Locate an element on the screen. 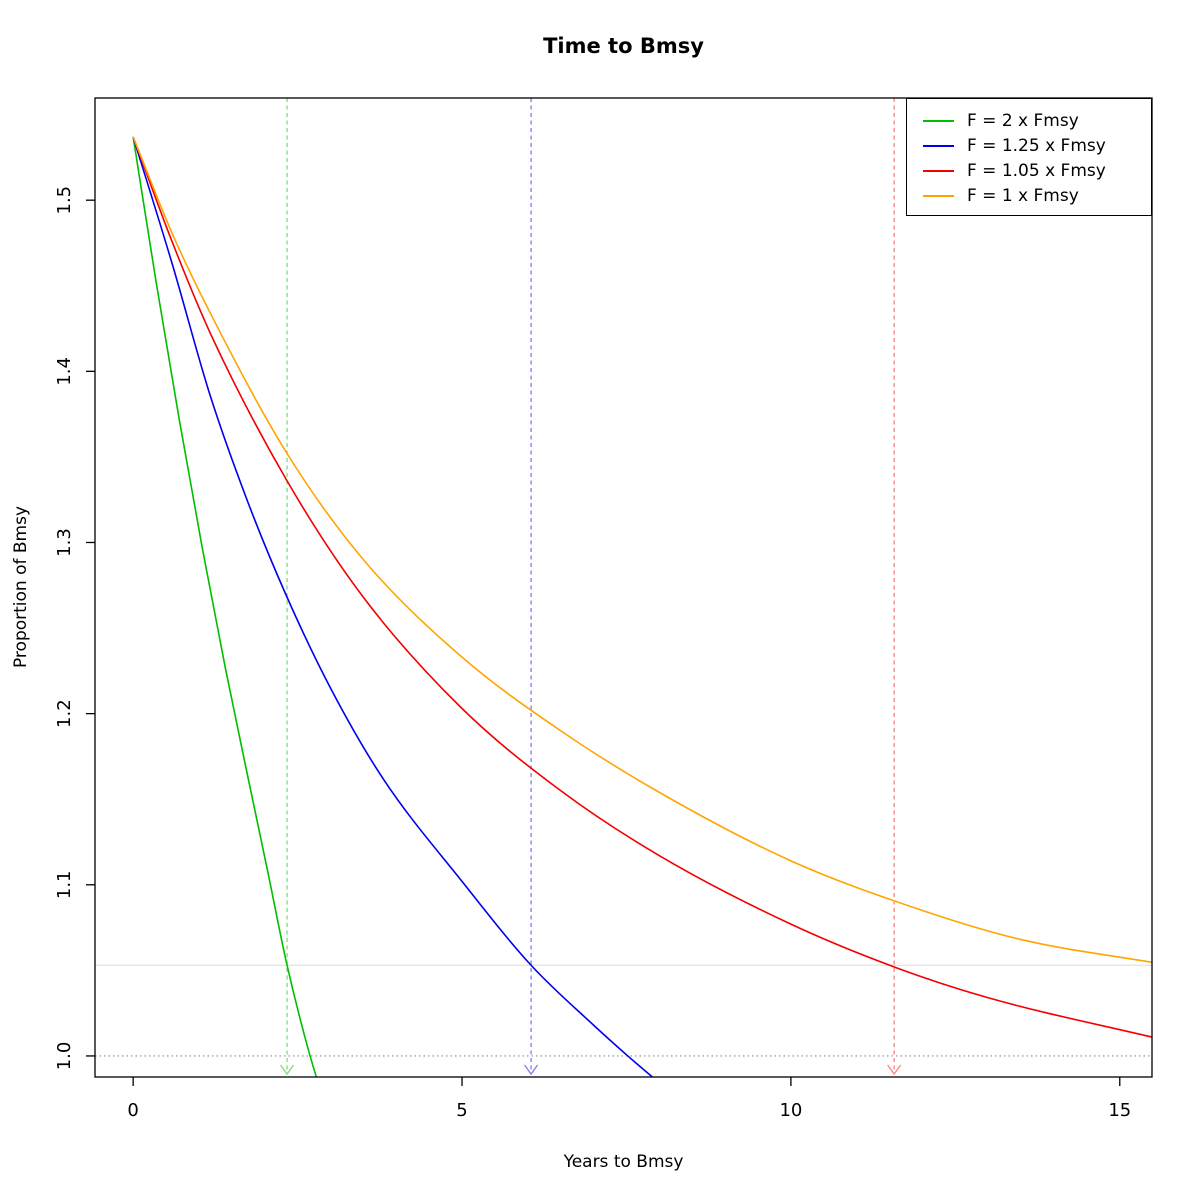 Image resolution: width=1200 pixels, height=1200 pixels. x-tick-label: 15 is located at coordinates (1119, 1110).